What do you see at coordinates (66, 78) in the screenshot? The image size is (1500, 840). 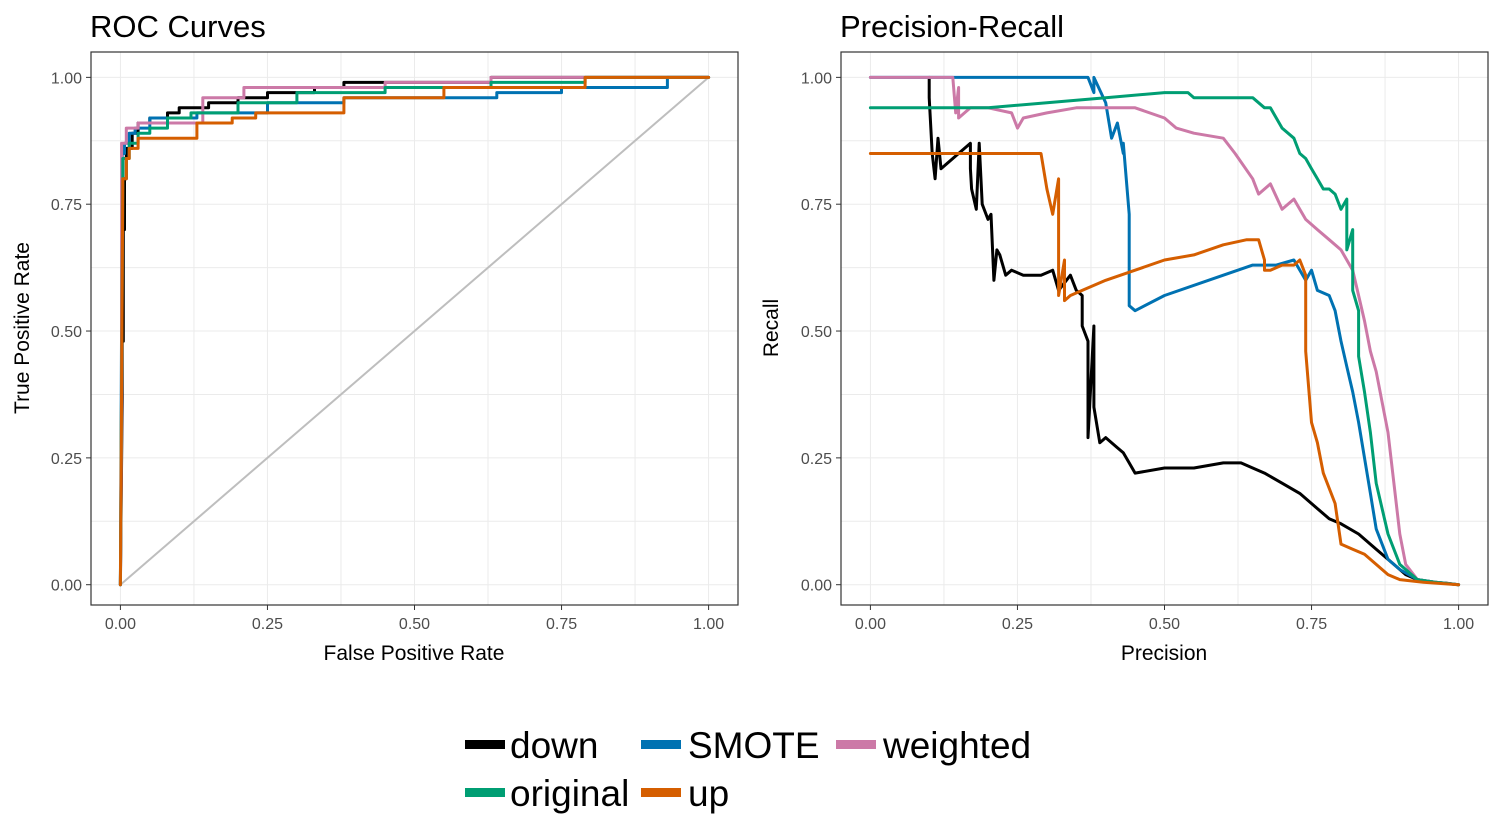 I see `roc-y-tick-label: 1.00` at bounding box center [66, 78].